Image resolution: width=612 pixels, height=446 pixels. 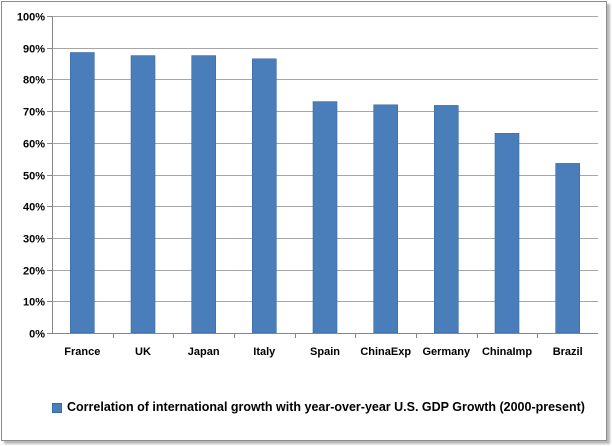 I want to click on x-category-label: Germany, so click(x=446, y=352).